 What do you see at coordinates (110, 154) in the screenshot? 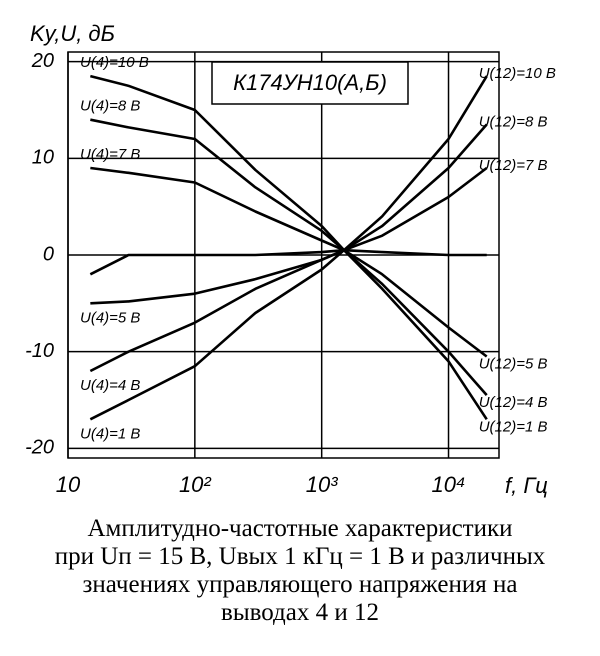
I see `curve-label-left: U(4)=7 В` at bounding box center [110, 154].